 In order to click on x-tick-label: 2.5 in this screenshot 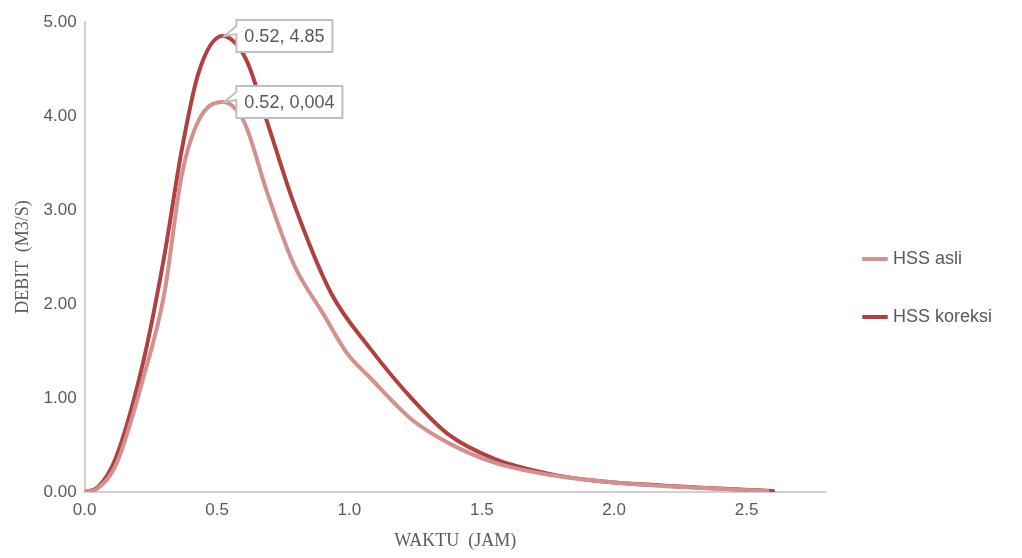, I will do `click(746, 509)`.